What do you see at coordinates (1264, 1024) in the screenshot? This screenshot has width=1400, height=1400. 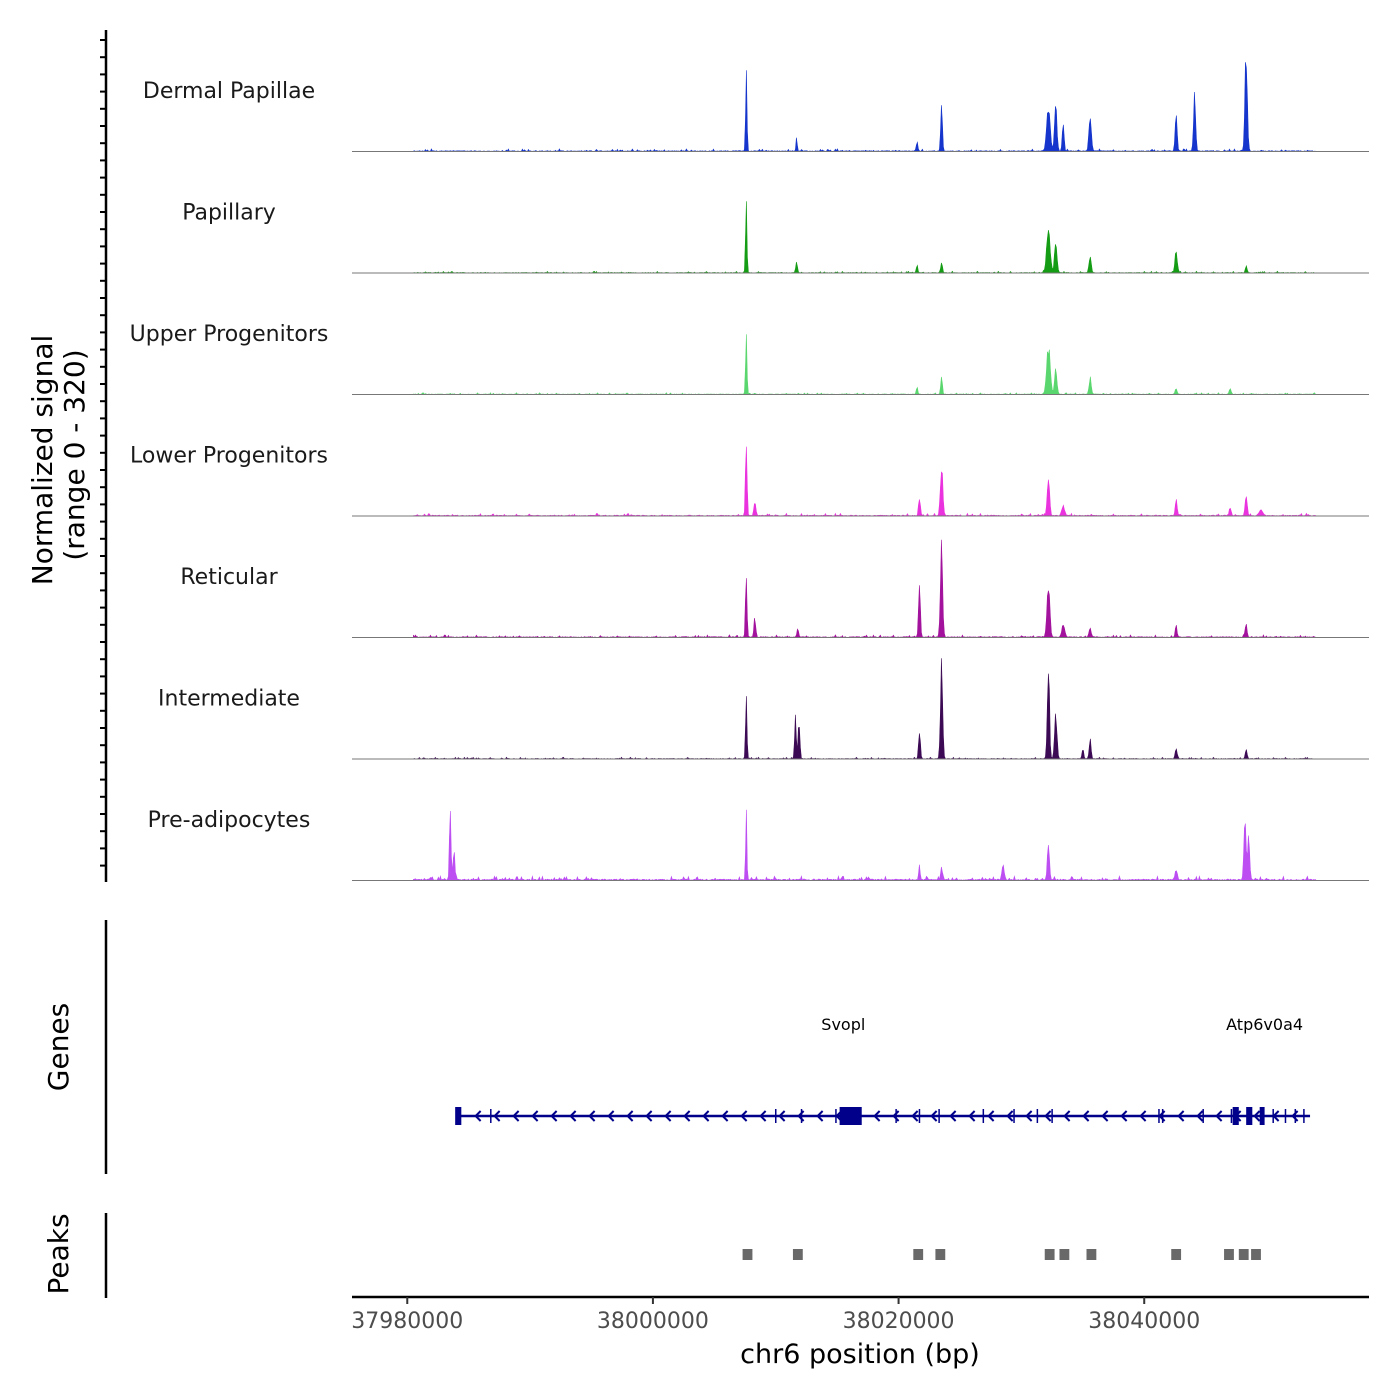 I see `gene-label: Atp6v0a4` at bounding box center [1264, 1024].